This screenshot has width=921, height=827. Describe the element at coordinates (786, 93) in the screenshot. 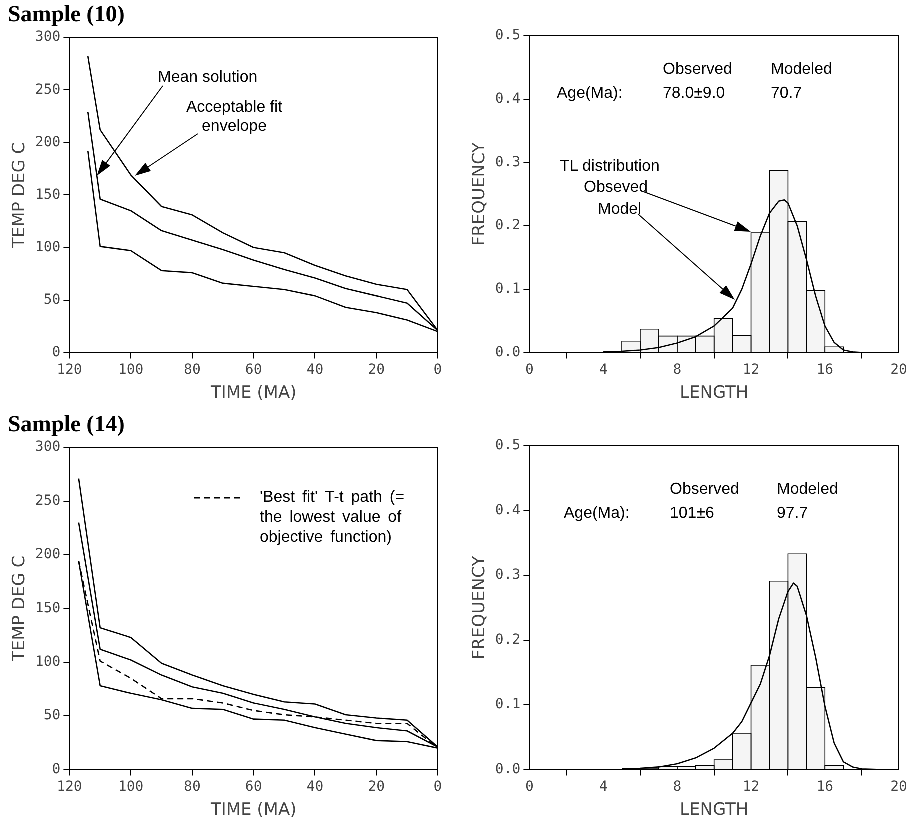

I see `annotation: 70.7` at that location.